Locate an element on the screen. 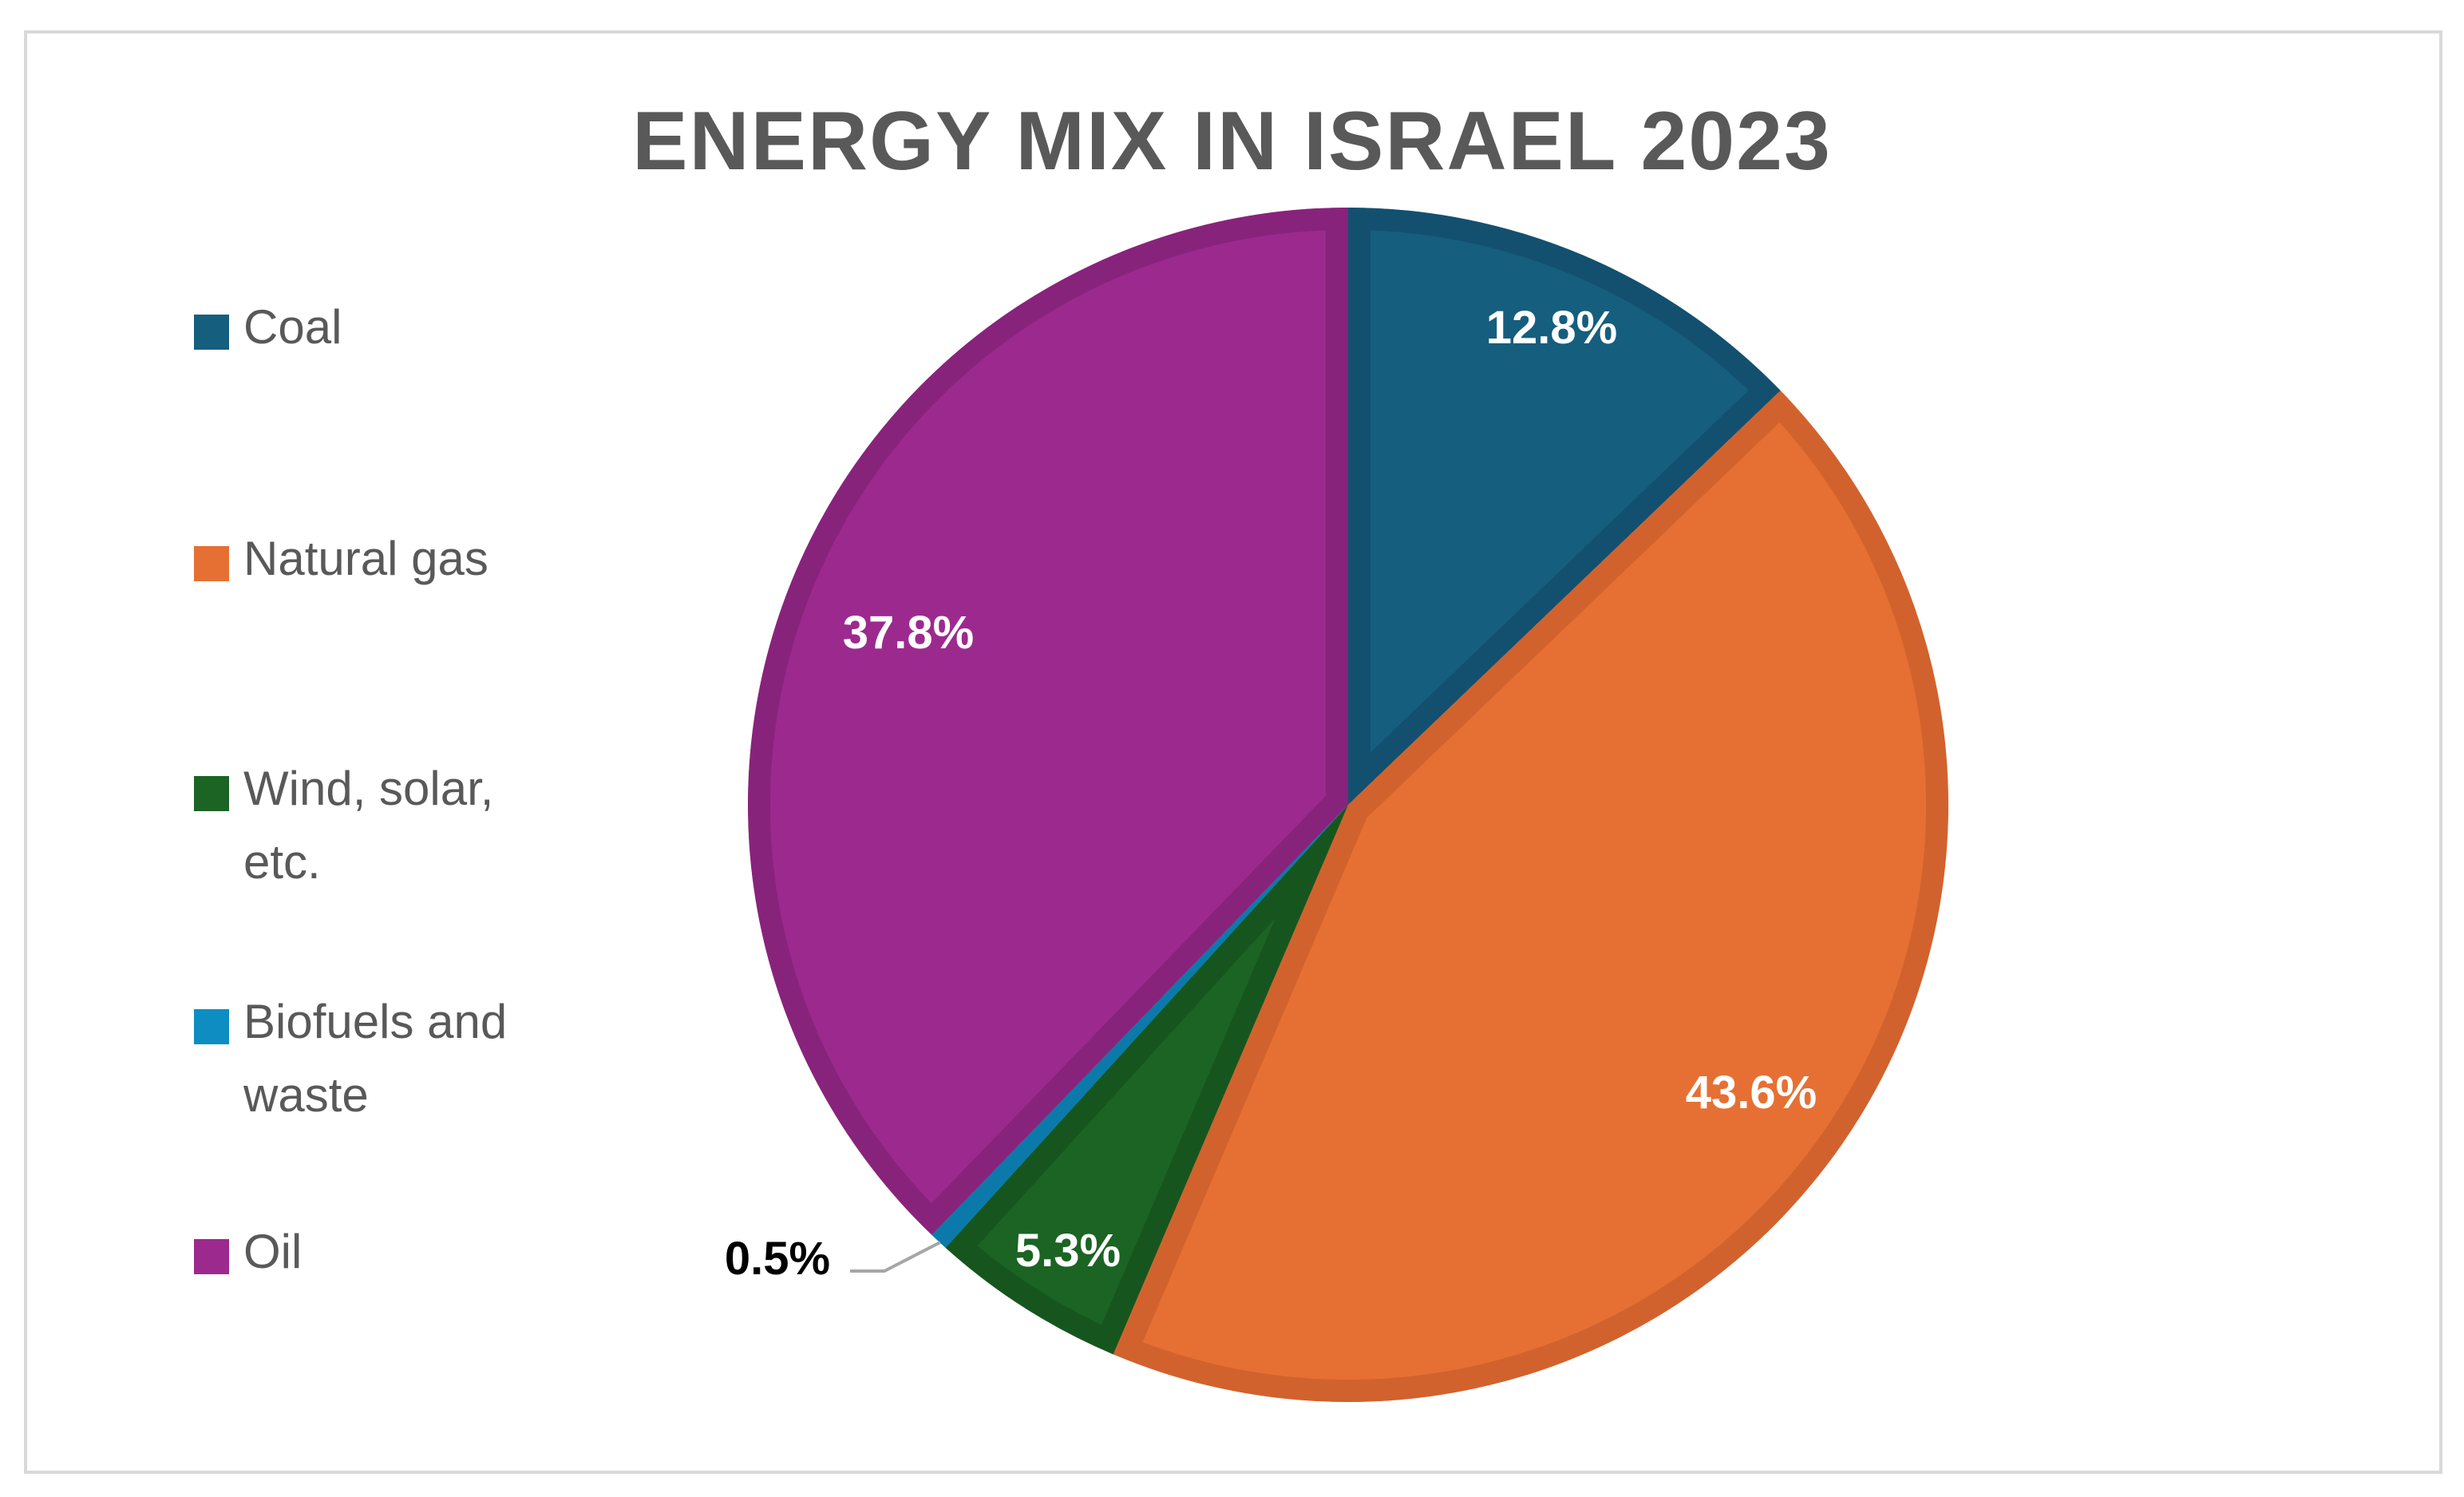  data-label: 5.3% is located at coordinates (1068, 1251).